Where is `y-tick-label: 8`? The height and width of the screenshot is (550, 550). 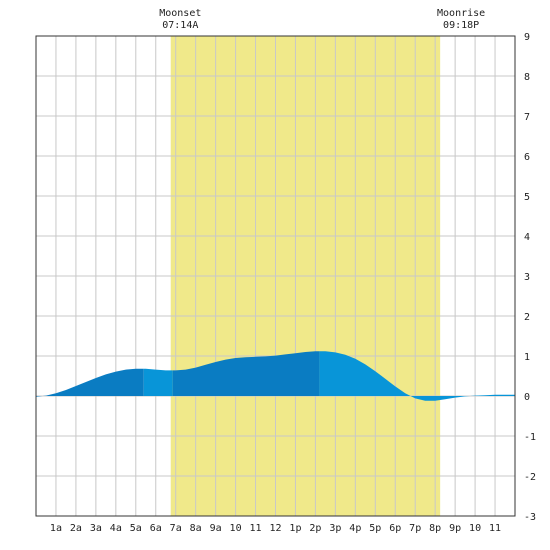 y-tick-label: 8 is located at coordinates (527, 77).